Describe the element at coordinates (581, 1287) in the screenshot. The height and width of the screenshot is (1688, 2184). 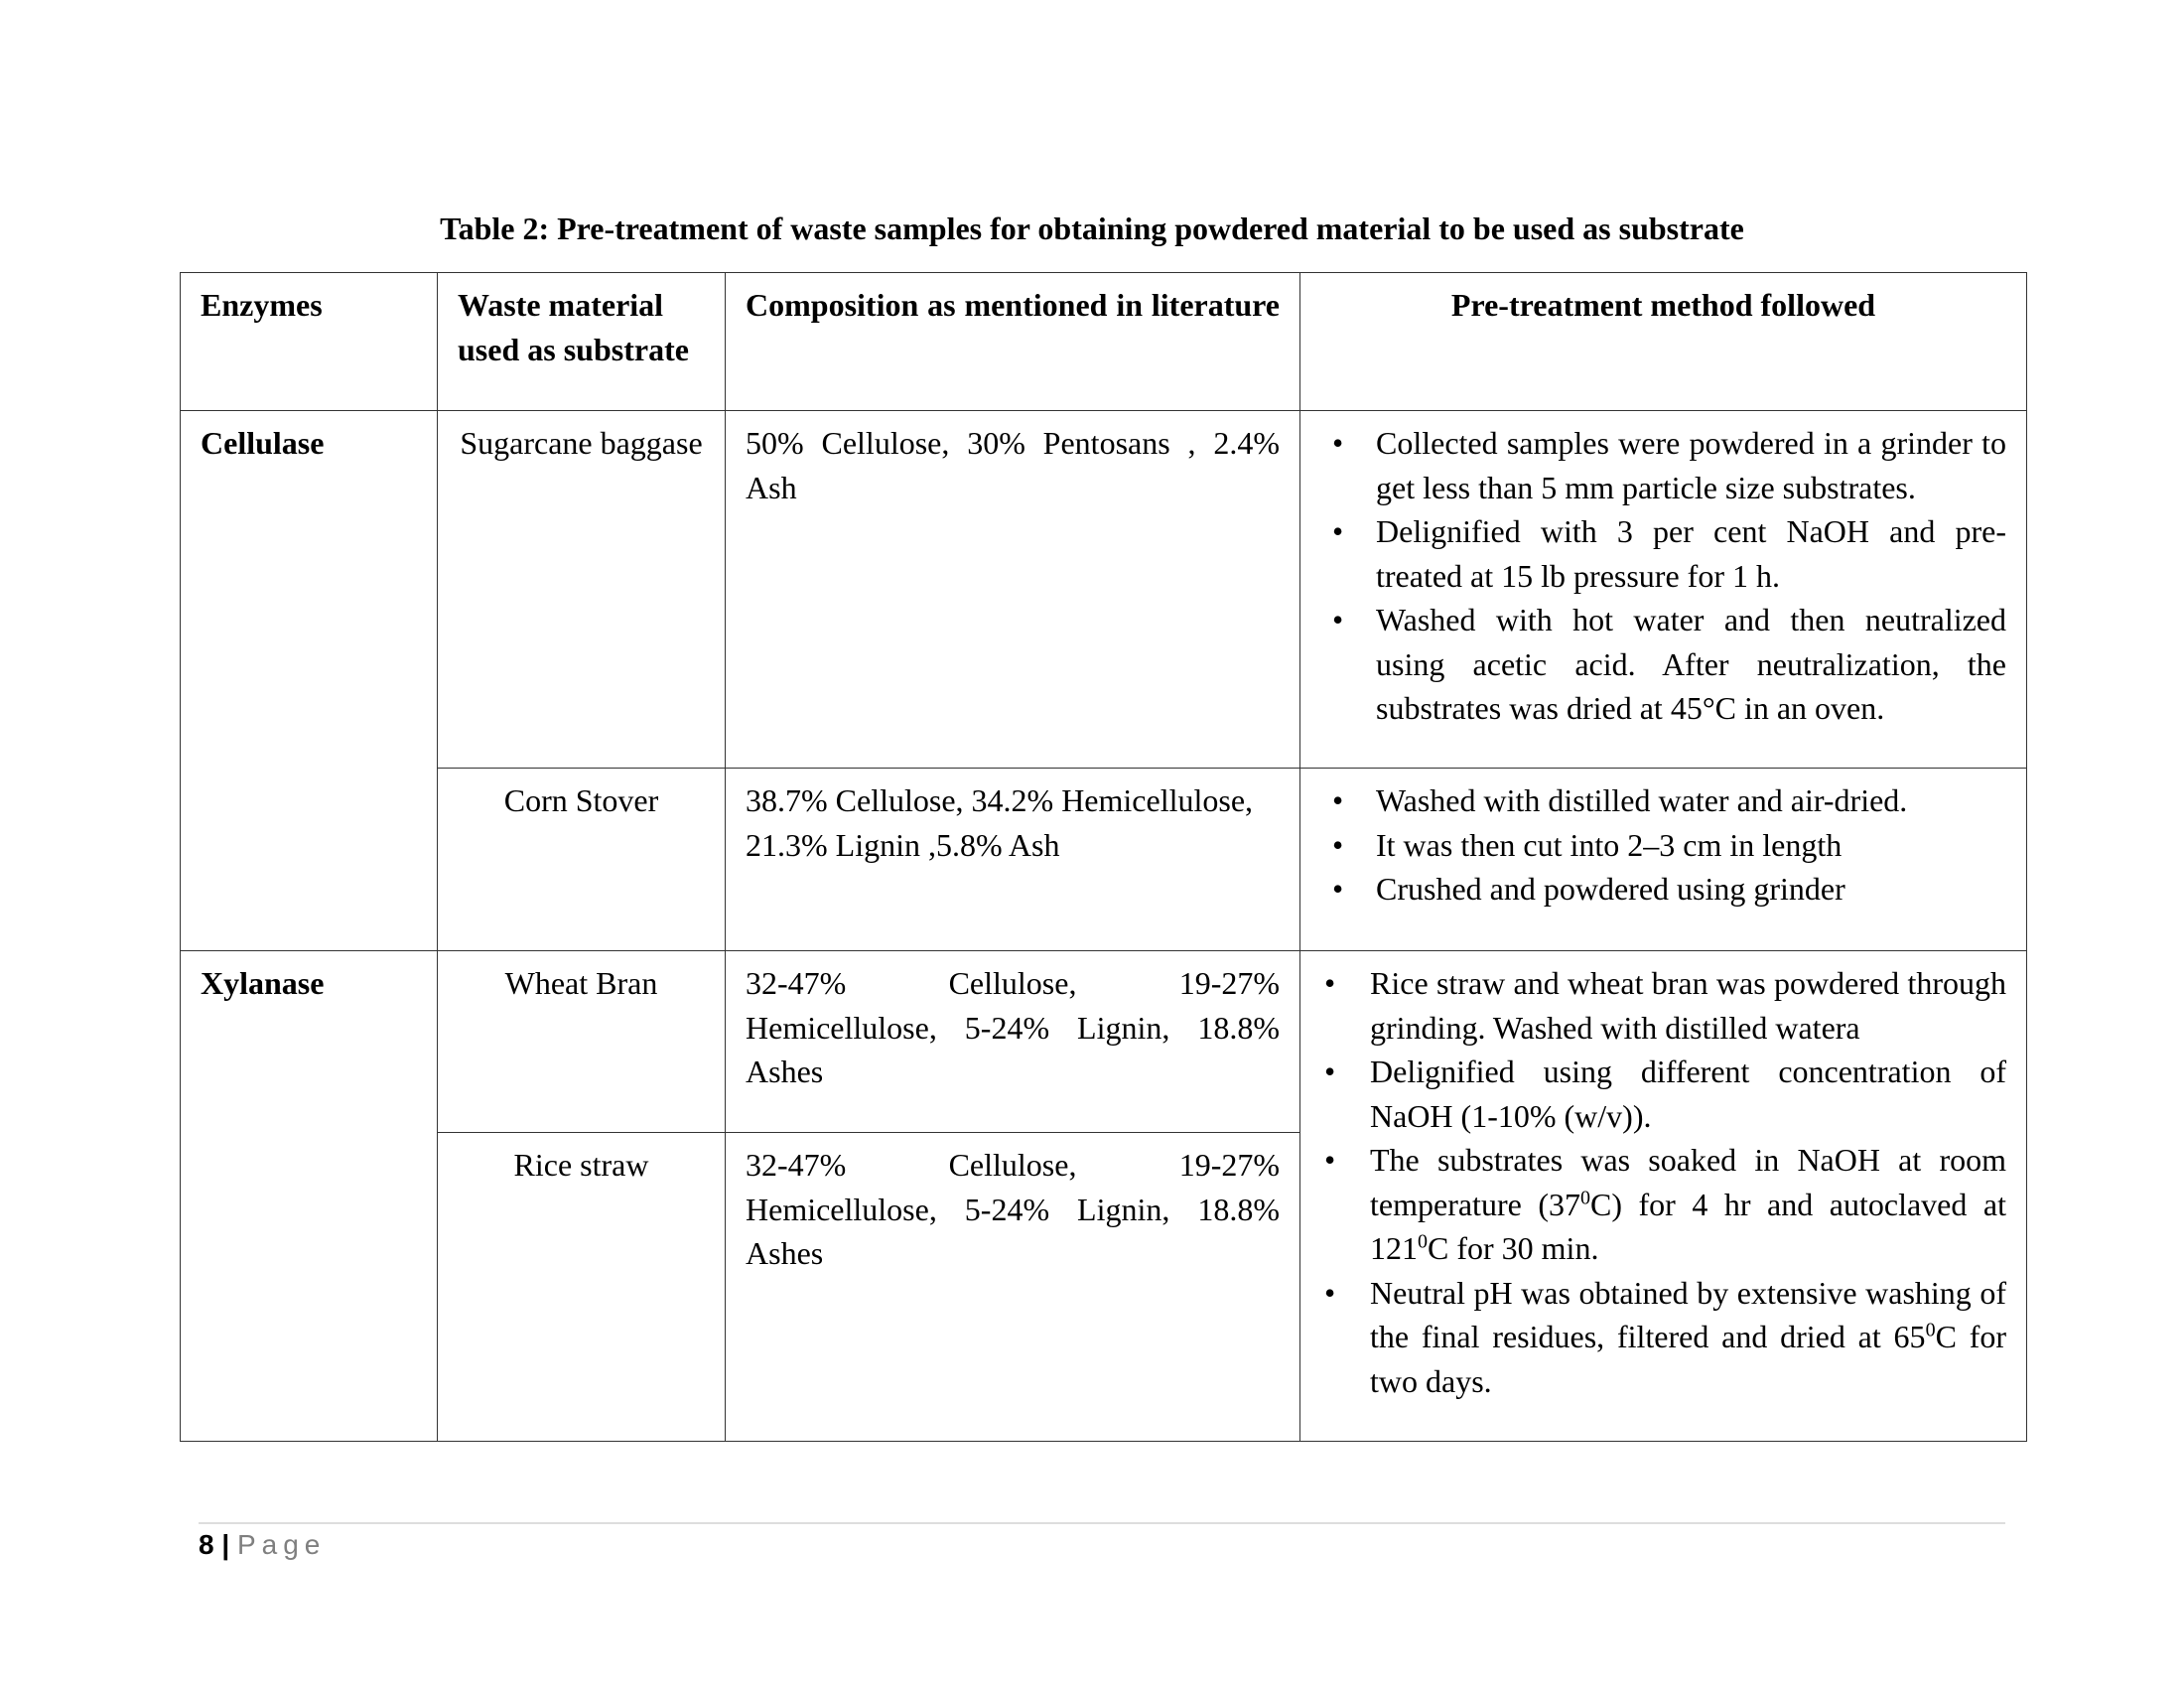
I see `material-cell: Rice straw` at that location.